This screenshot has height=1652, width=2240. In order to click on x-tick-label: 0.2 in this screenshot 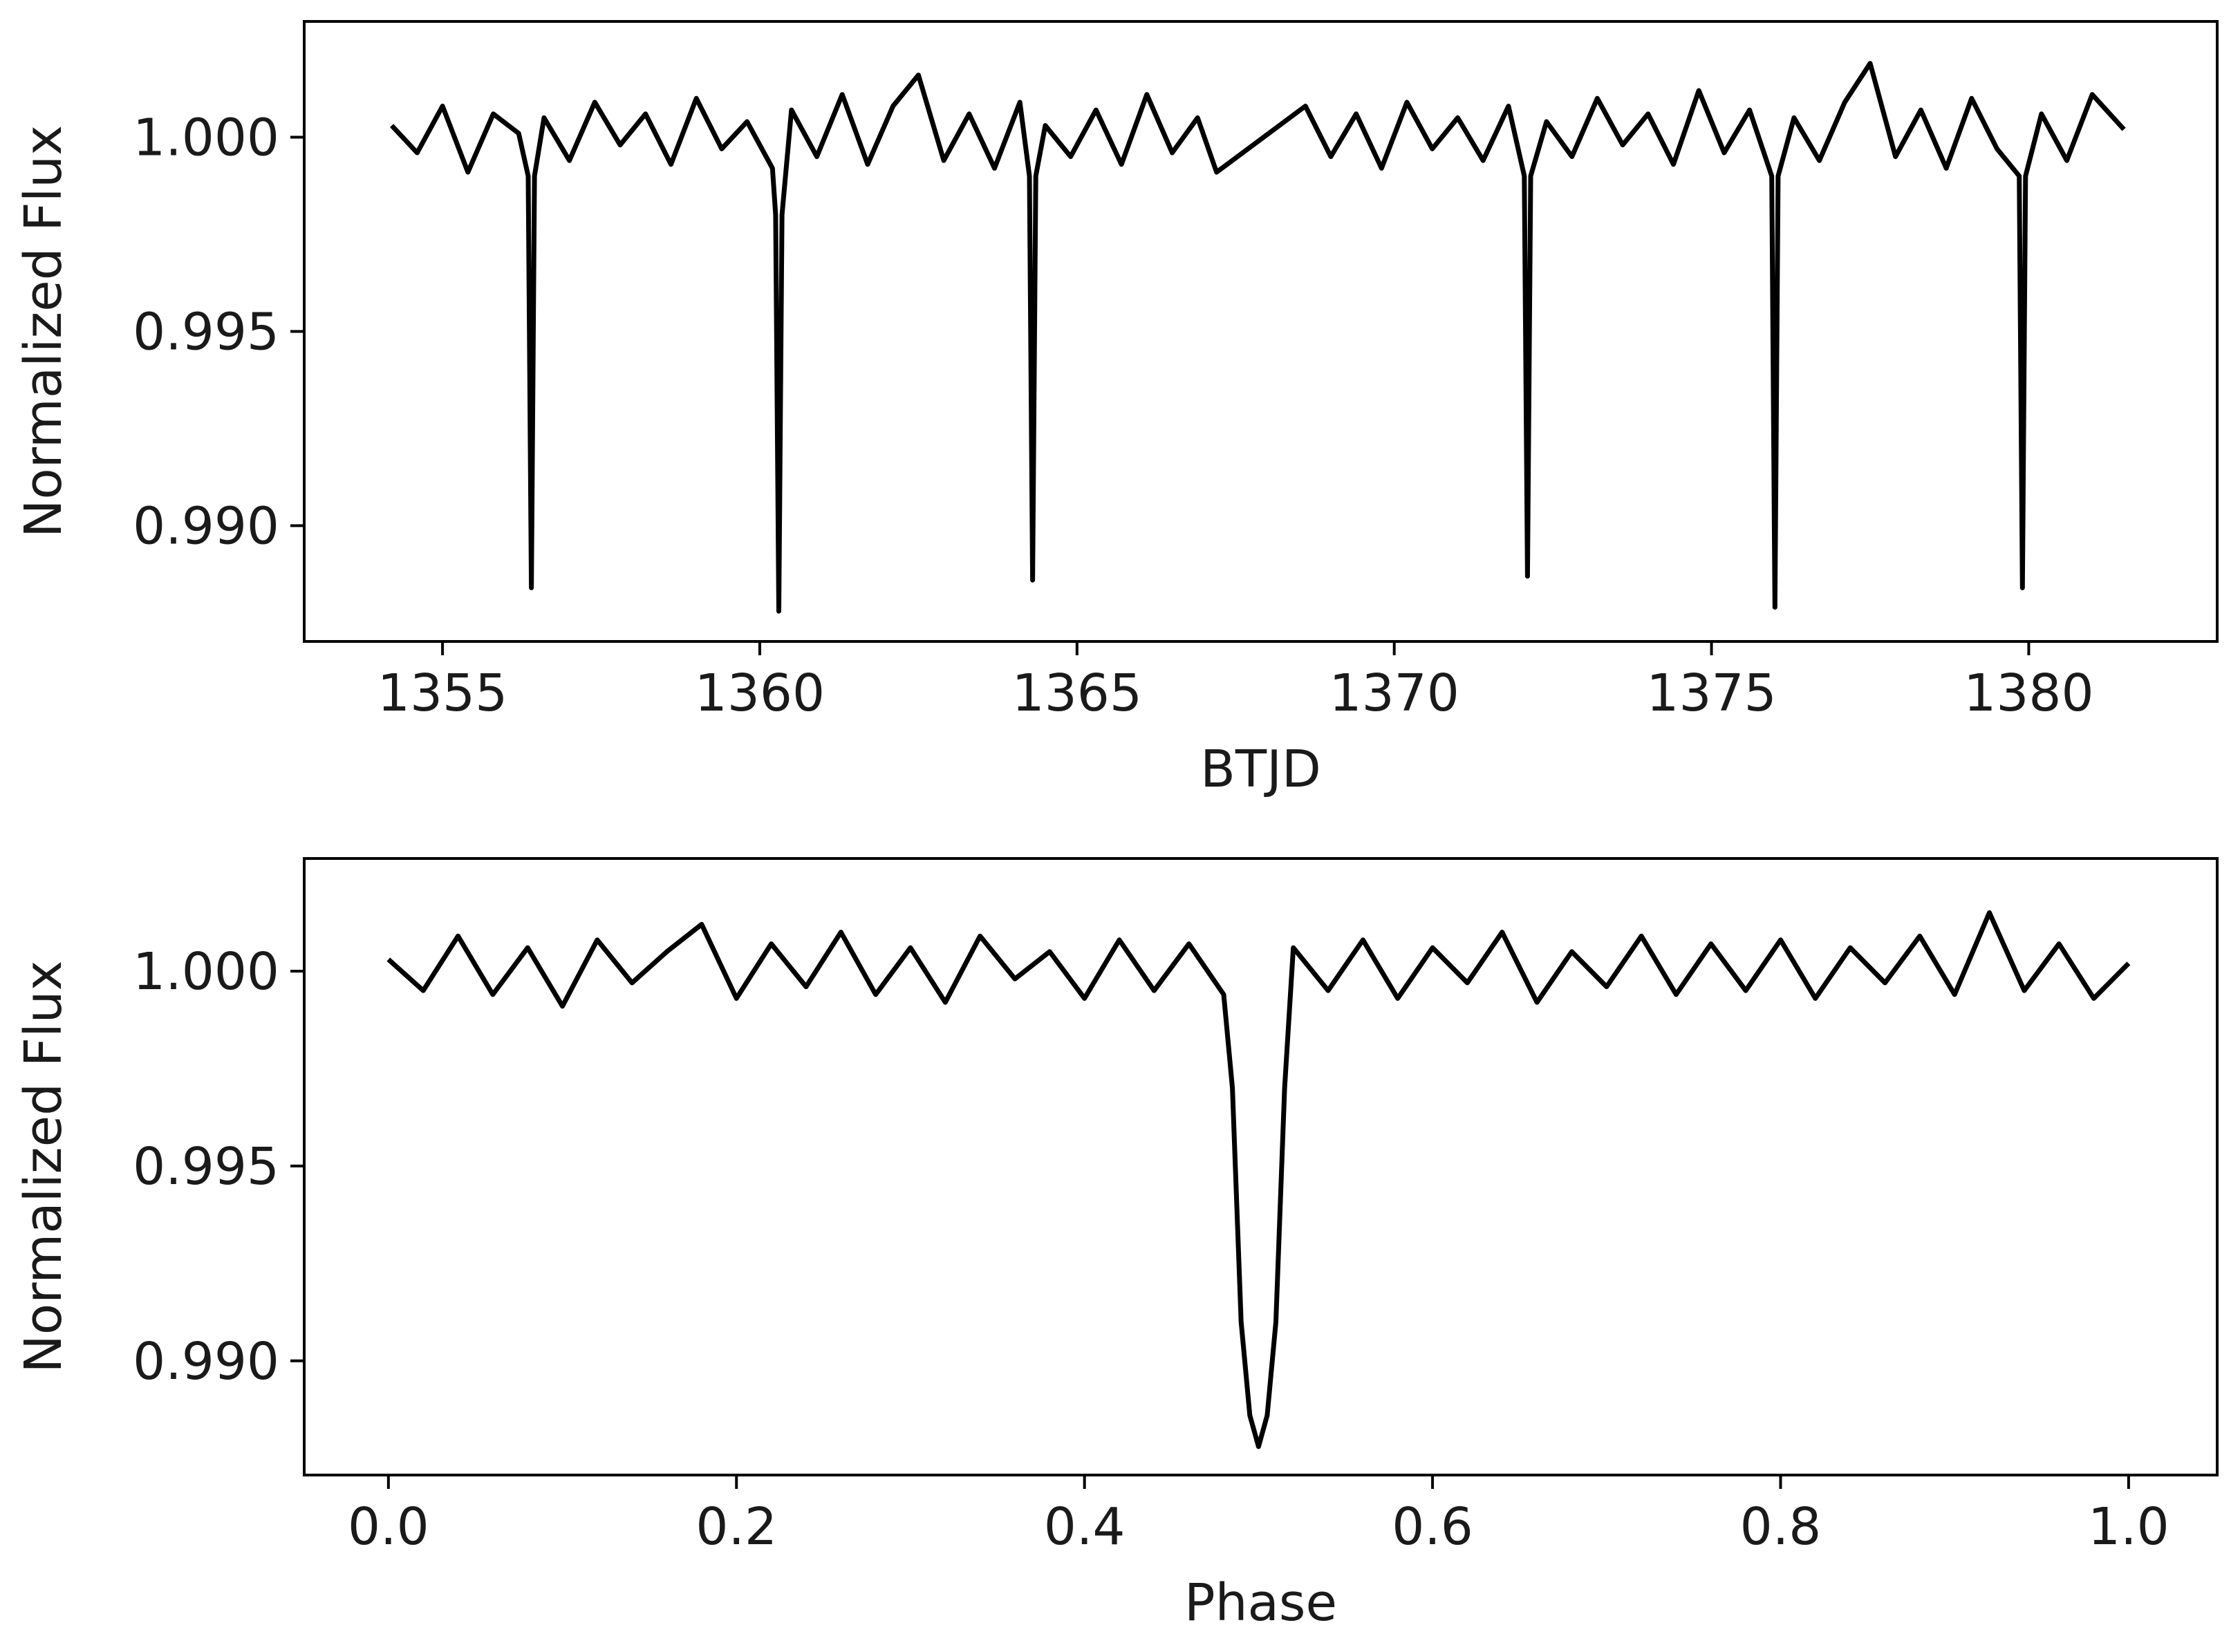, I will do `click(736, 1527)`.